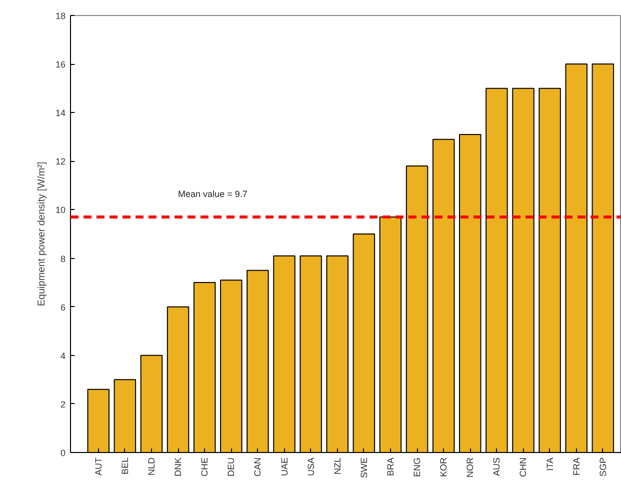 Image resolution: width=621 pixels, height=497 pixels. Describe the element at coordinates (576, 467) in the screenshot. I see `x-tick-label: FRA` at that location.